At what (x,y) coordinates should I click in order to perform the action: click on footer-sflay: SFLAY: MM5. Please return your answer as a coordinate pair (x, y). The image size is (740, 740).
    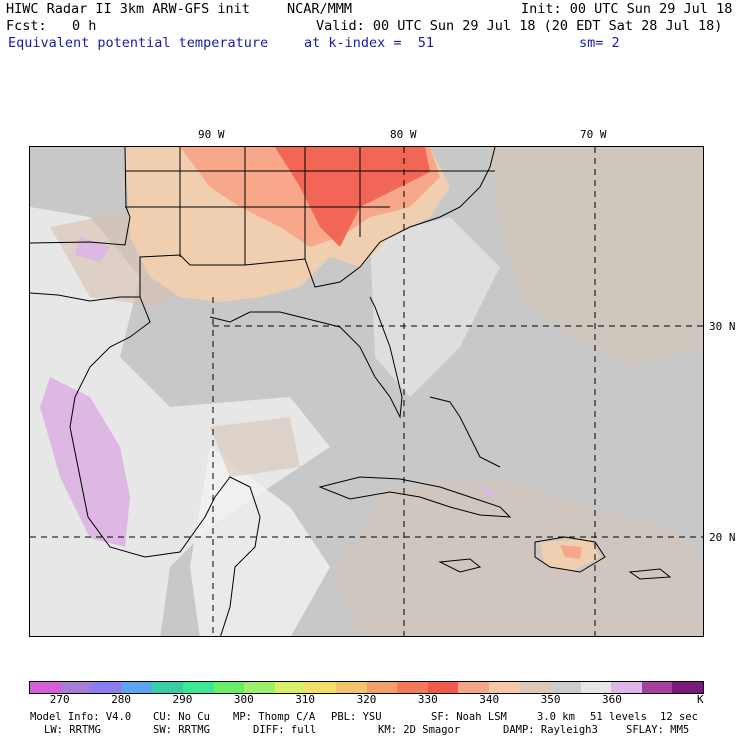
    Looking at the image, I should click on (658, 730).